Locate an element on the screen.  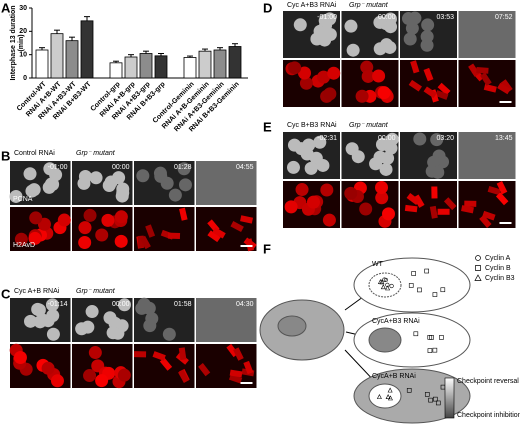
cyclin-a is located at coordinates (386, 280).